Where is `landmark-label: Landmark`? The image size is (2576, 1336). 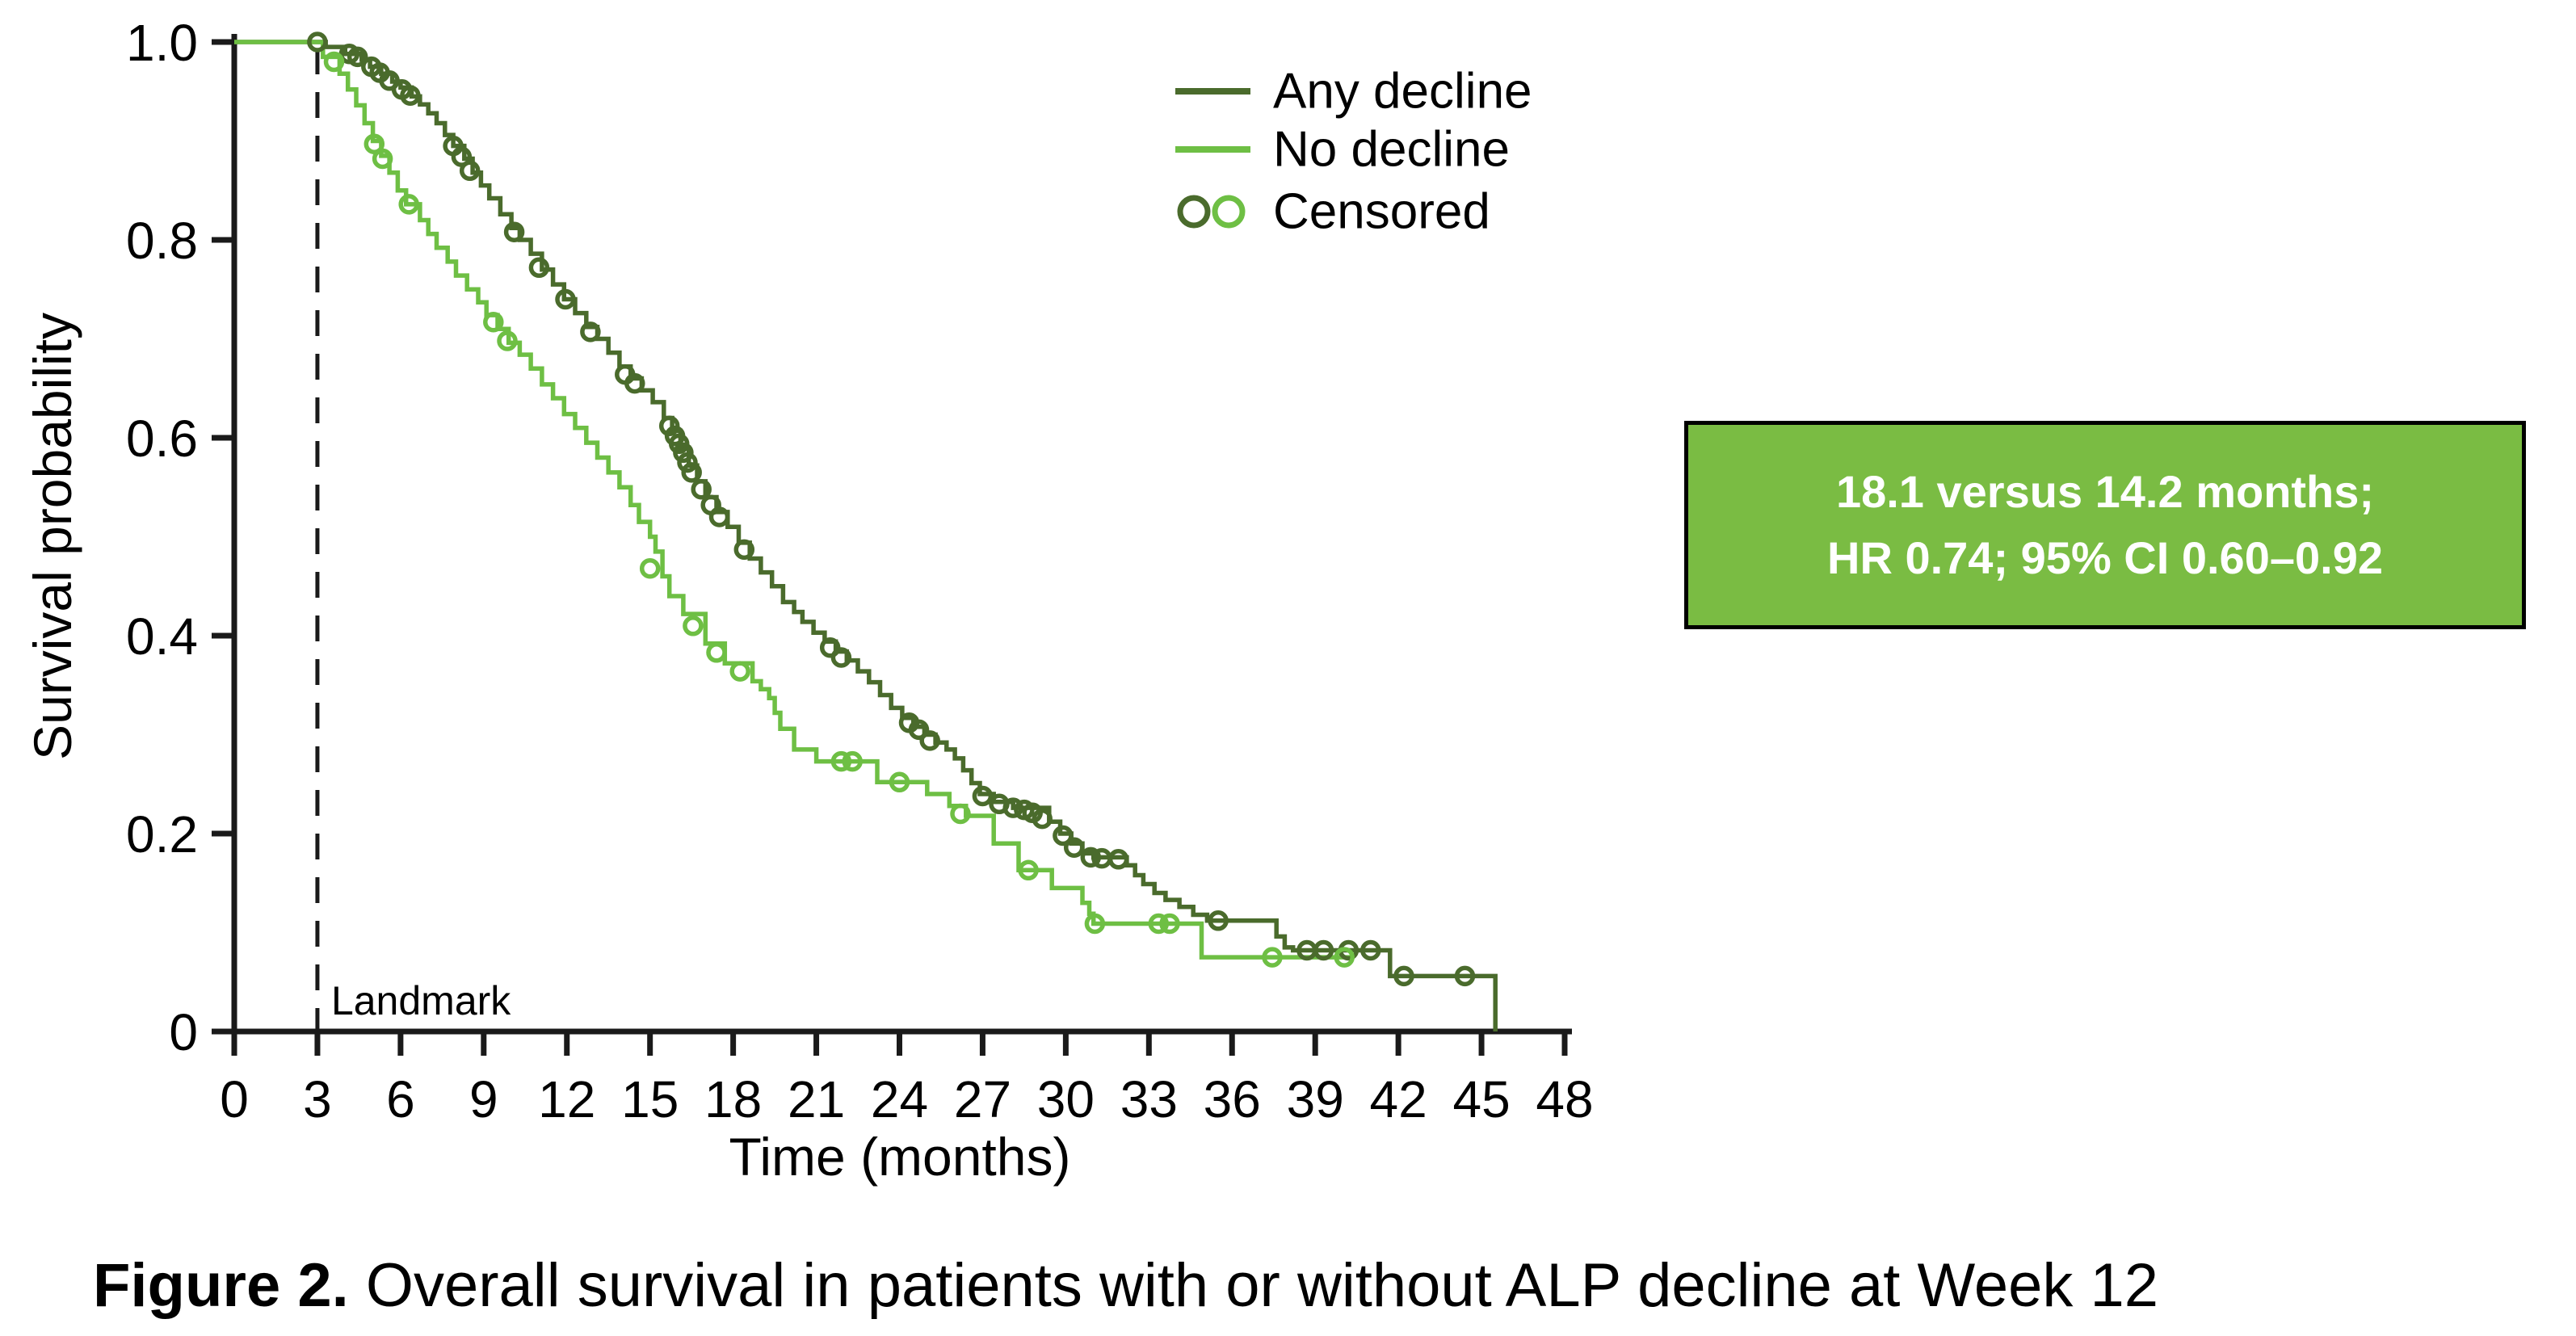 landmark-label: Landmark is located at coordinates (421, 1000).